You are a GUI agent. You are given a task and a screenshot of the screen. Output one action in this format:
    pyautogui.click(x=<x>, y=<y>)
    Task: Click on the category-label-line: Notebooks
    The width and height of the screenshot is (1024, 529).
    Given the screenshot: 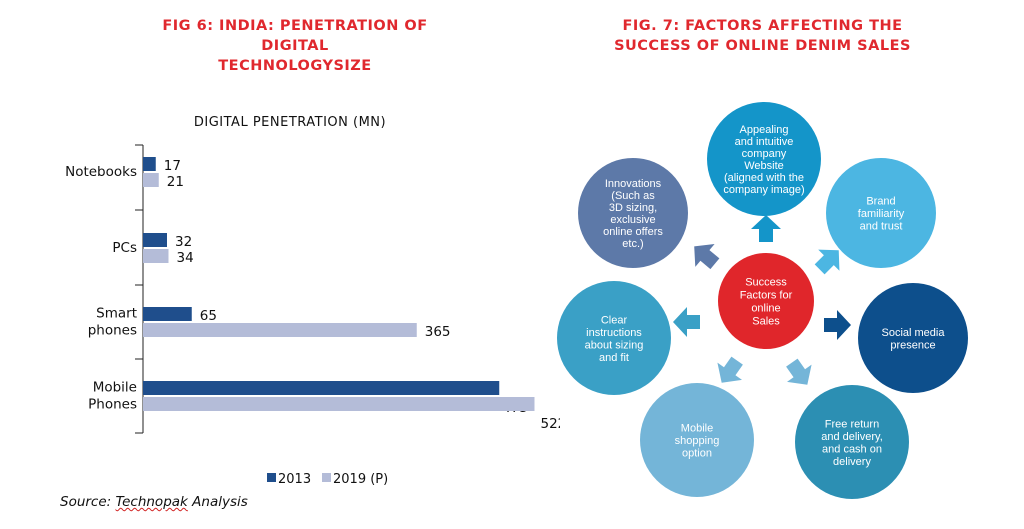 What is the action you would take?
    pyautogui.click(x=101, y=172)
    